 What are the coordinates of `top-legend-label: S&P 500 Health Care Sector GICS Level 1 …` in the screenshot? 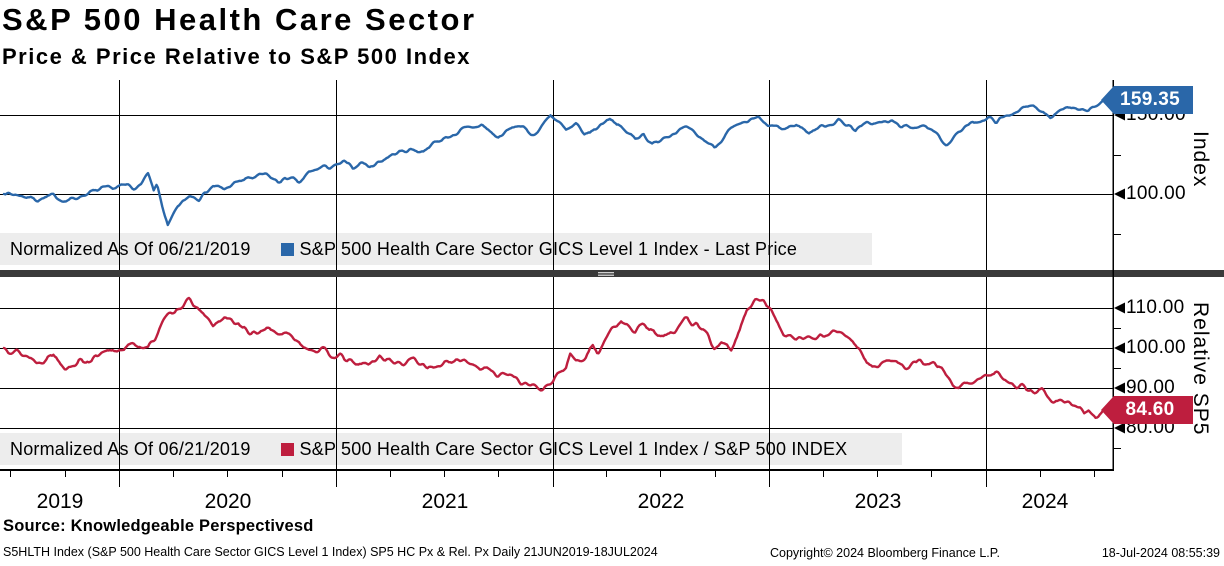 It's located at (548, 248).